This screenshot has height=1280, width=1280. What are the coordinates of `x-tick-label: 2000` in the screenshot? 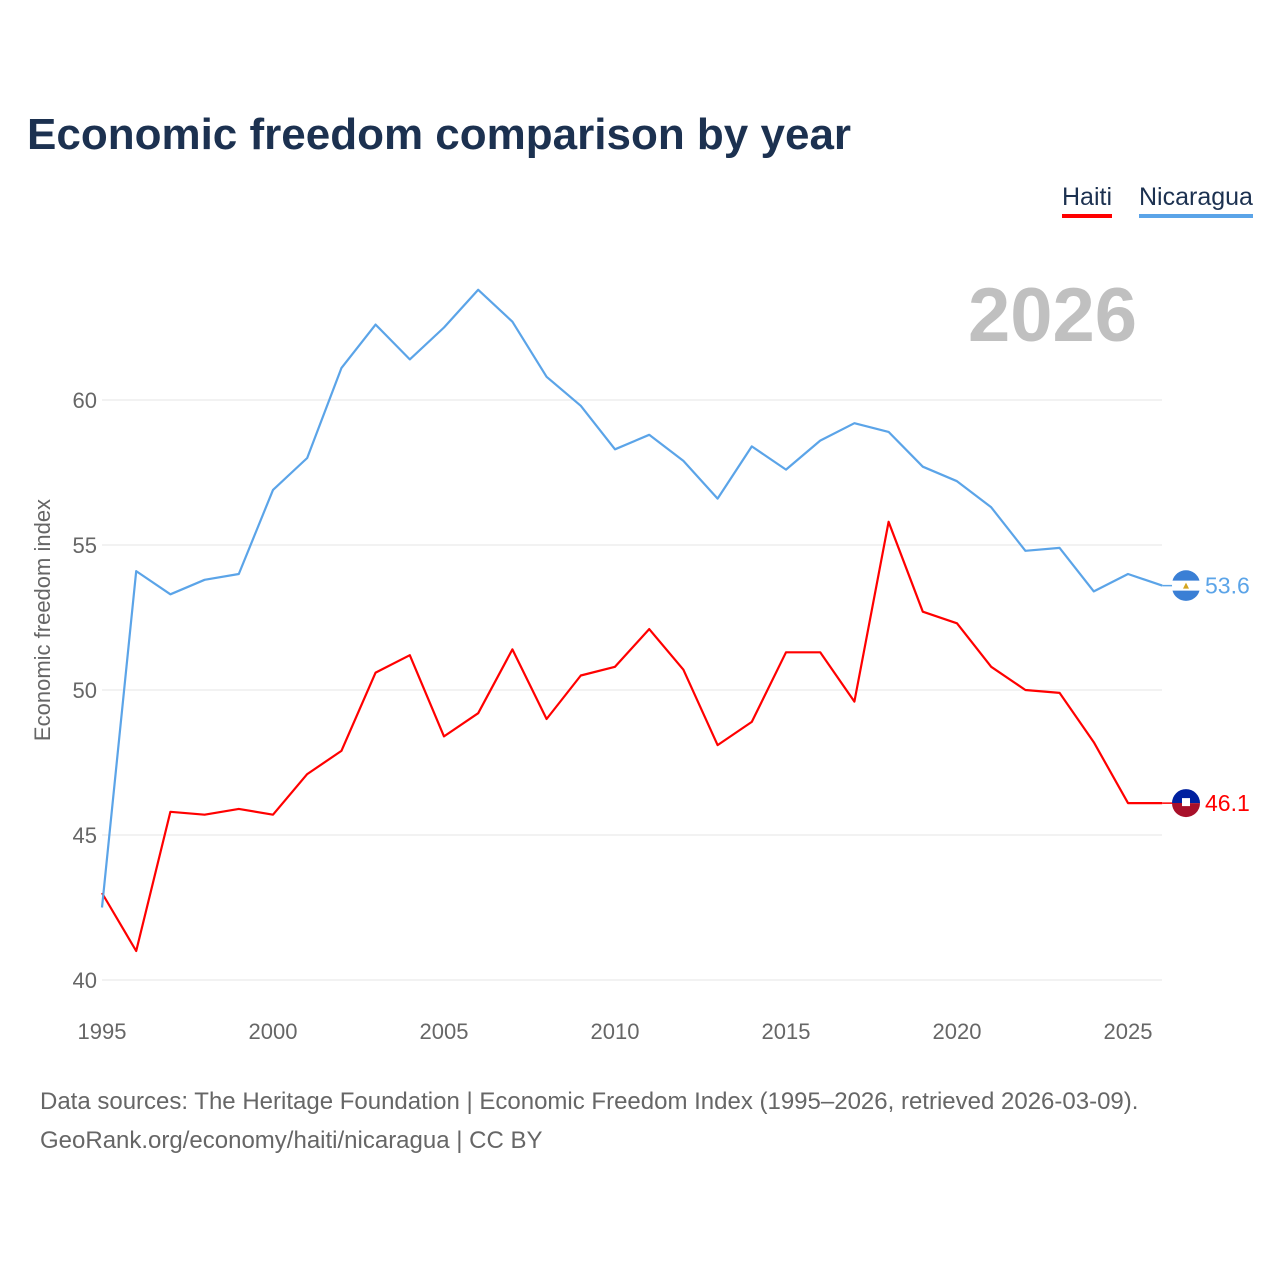 It's located at (273, 1031).